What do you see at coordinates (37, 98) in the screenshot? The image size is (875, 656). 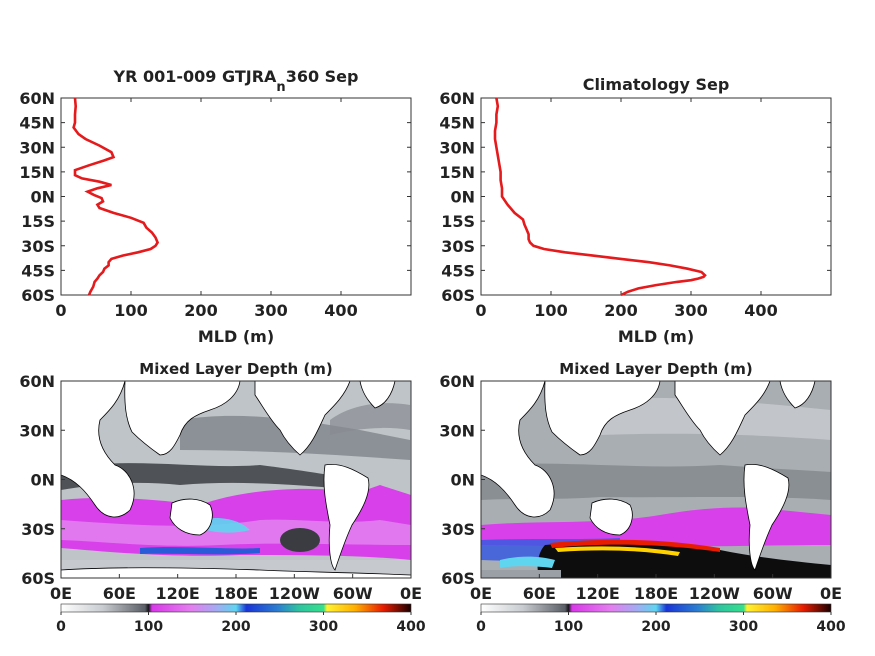 I see `profile-1-ytick-label: 60N` at bounding box center [37, 98].